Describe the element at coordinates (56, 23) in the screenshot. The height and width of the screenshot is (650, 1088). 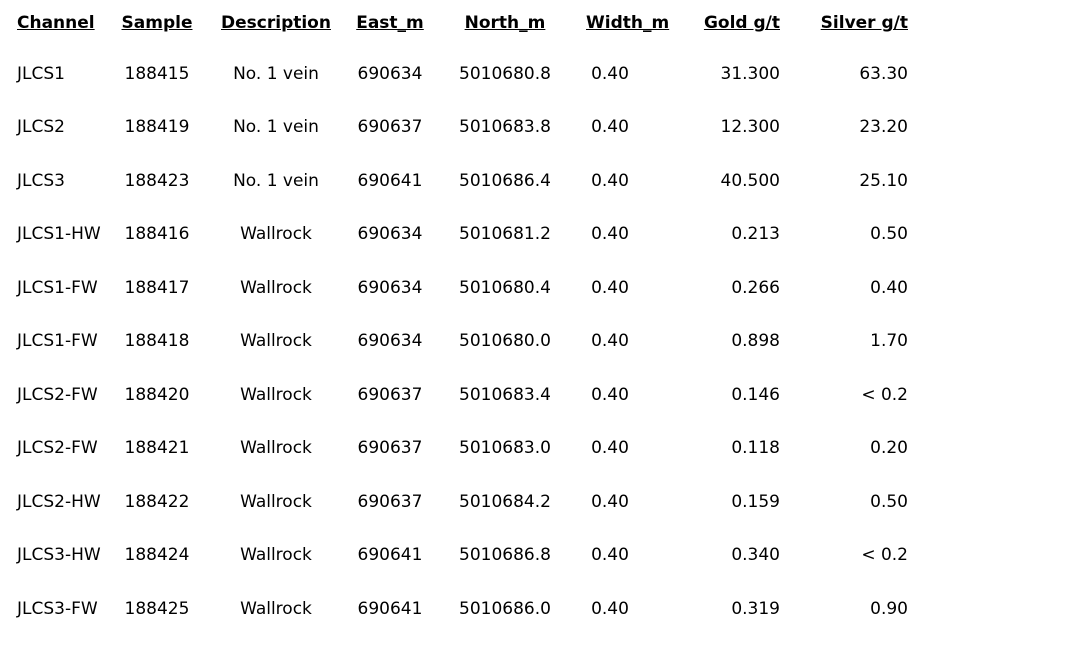
I see `column-header-channel: Channel` at that location.